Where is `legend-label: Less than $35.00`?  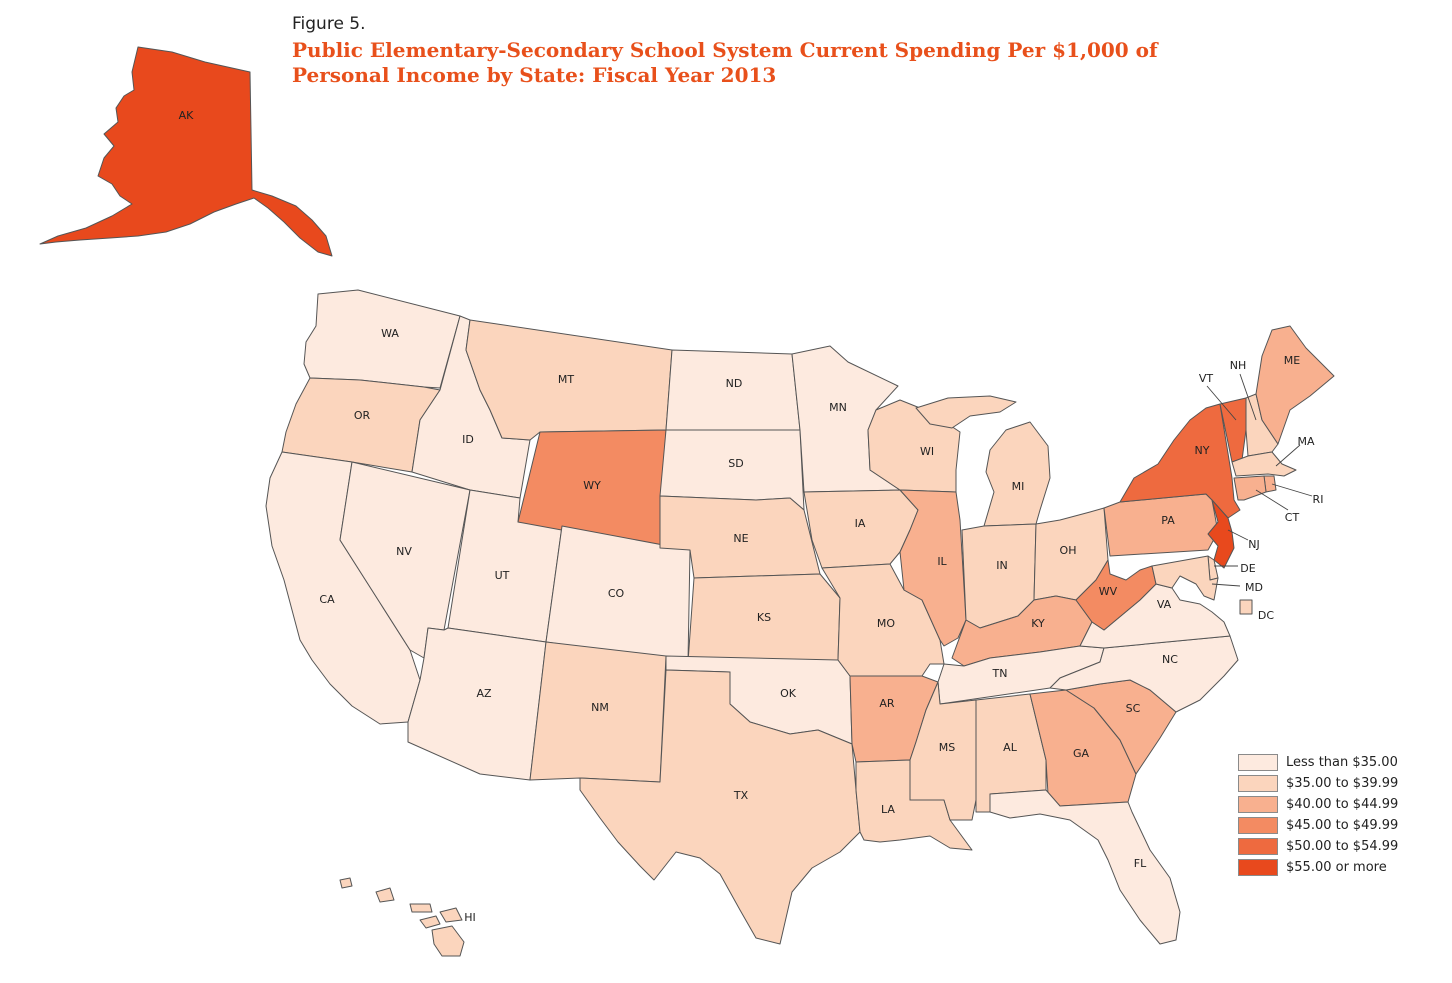 legend-label: Less than $35.00 is located at coordinates (1342, 762).